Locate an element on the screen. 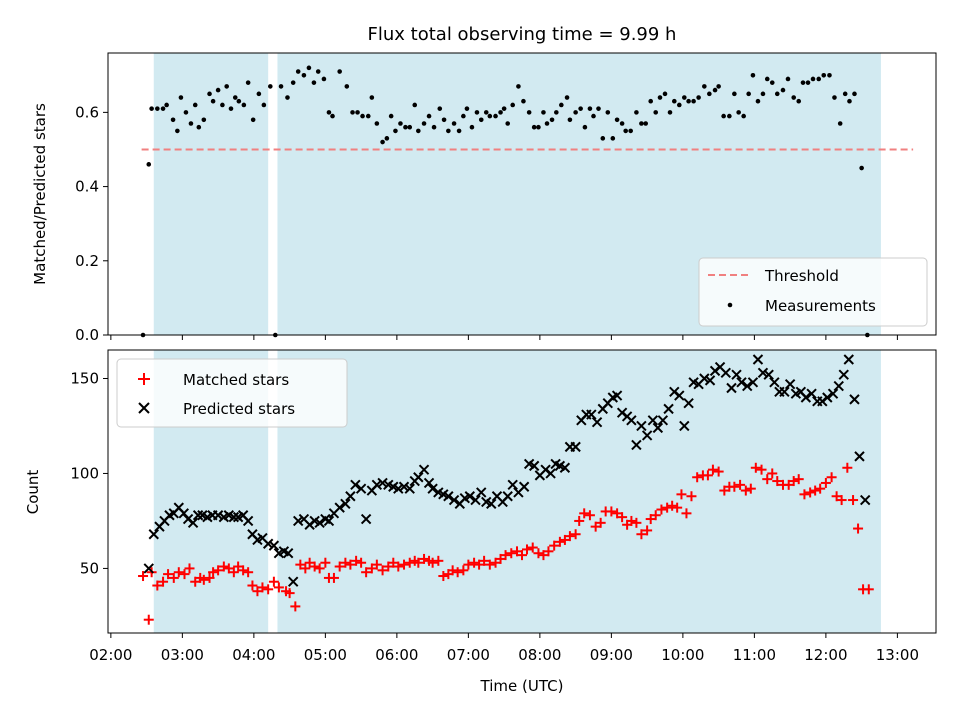 This screenshot has width=960, height=720. top-x-ticks is located at coordinates (504, 337).